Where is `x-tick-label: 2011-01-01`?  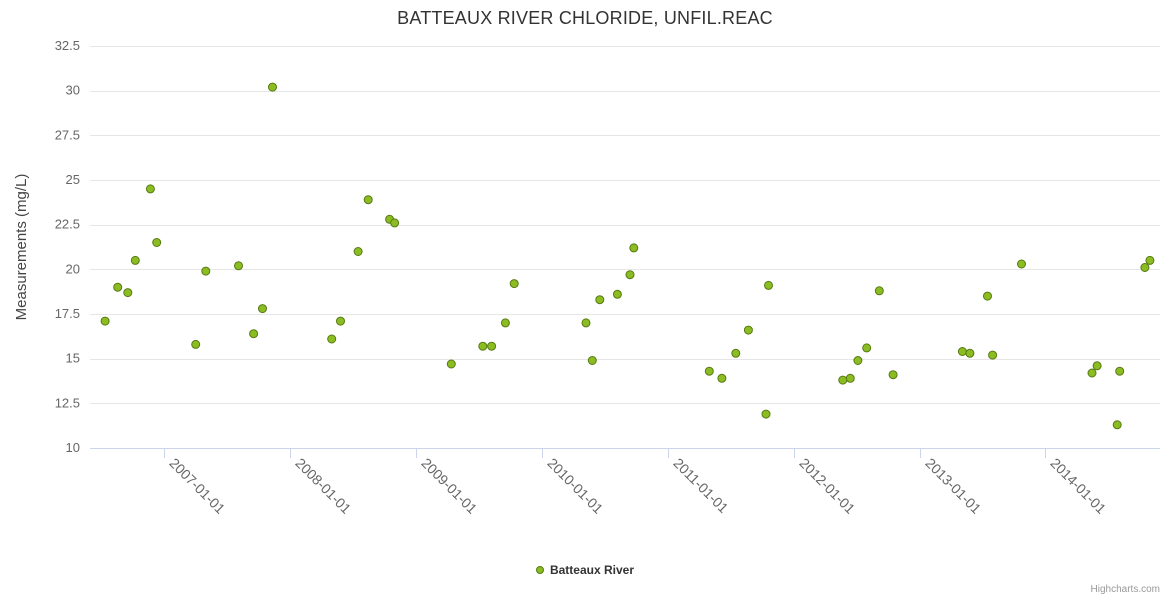
x-tick-label: 2011-01-01 is located at coordinates (700, 485).